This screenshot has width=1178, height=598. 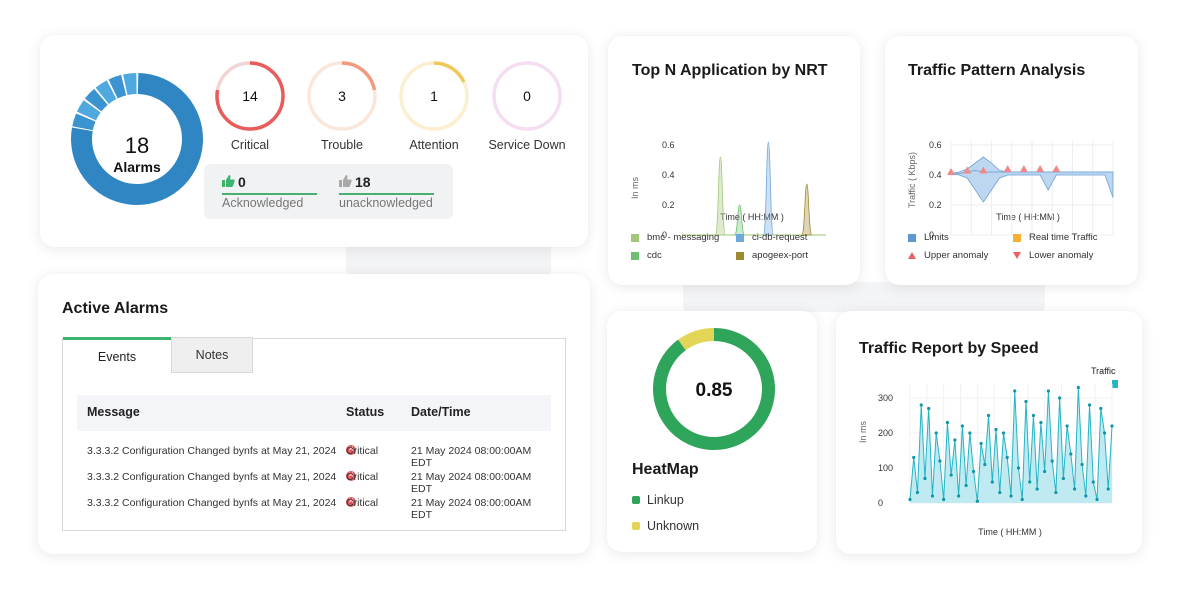 I want to click on legend-item: Limits, so click(x=928, y=237).